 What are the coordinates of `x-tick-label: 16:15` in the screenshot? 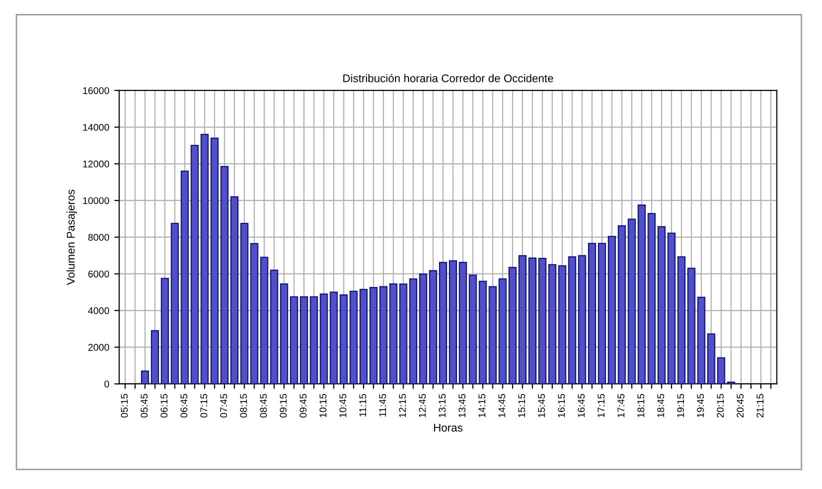 It's located at (561, 406).